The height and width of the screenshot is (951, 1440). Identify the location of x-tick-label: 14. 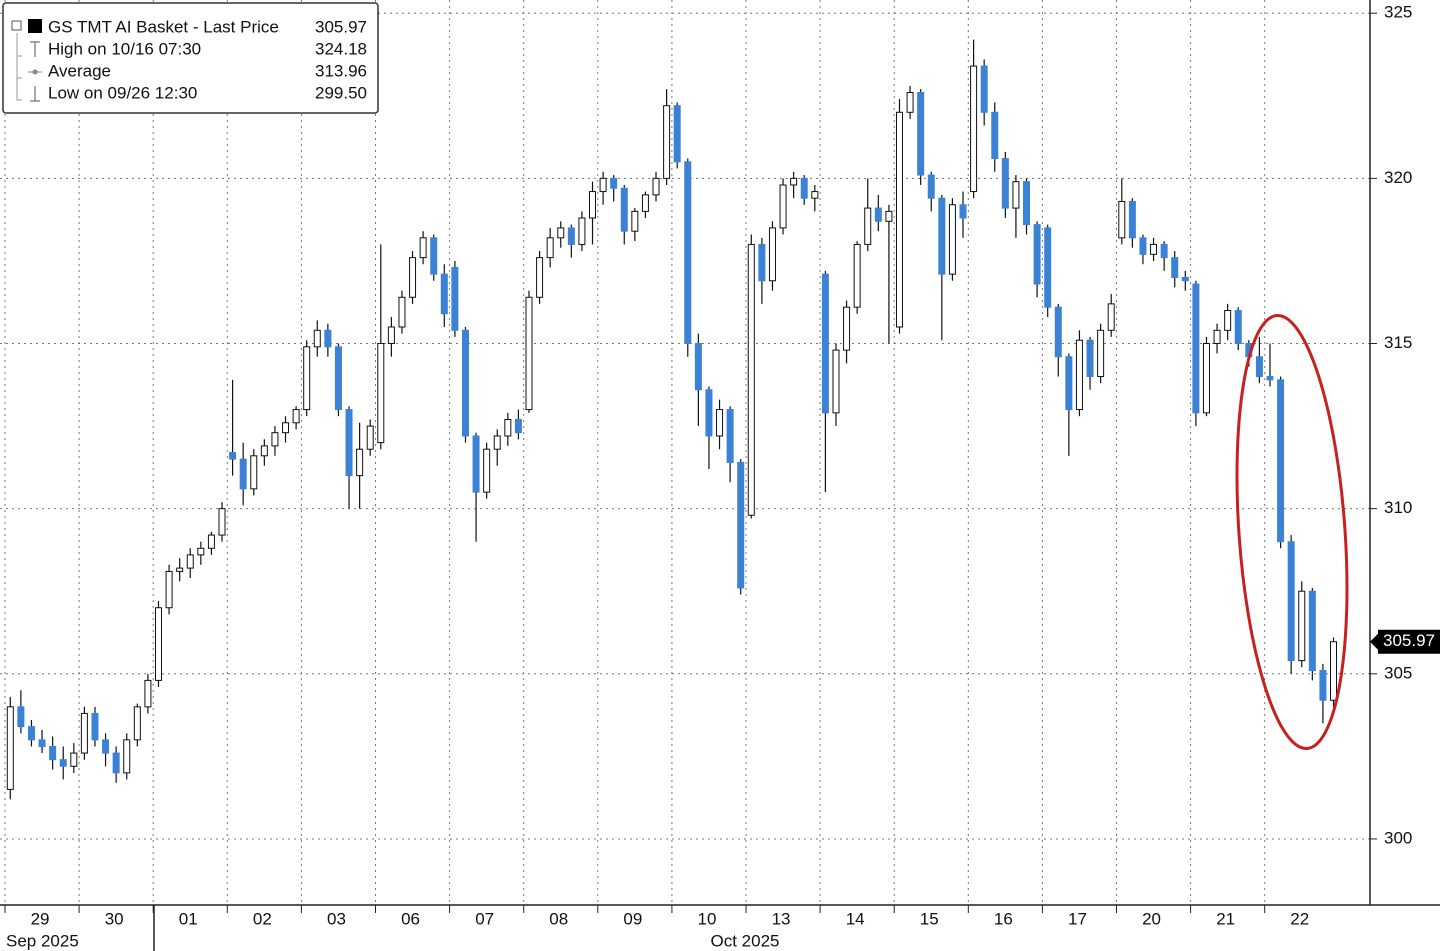
(855, 918).